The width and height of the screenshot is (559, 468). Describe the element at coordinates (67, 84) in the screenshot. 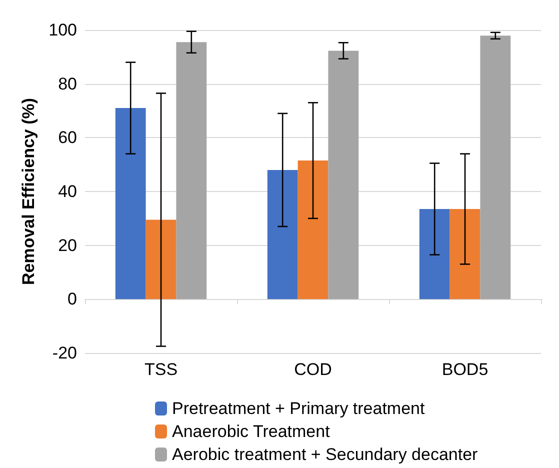

I see `y-tick-label: 80` at that location.